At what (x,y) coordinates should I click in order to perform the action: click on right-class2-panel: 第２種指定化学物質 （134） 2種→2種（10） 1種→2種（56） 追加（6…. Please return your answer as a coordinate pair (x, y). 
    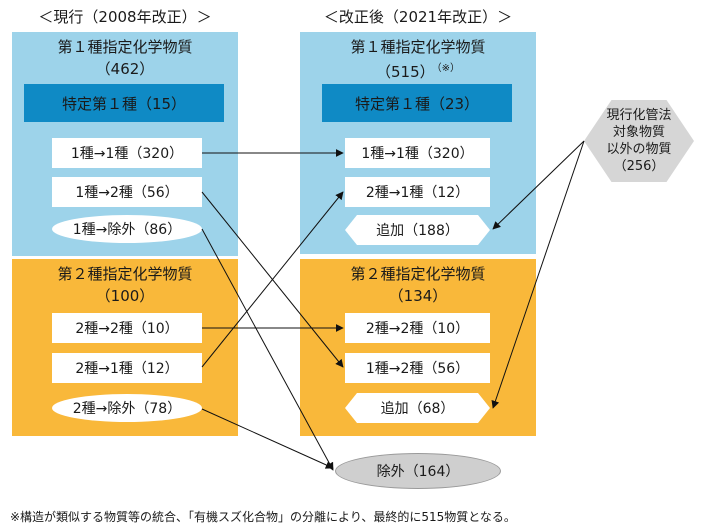
    Looking at the image, I should click on (418, 347).